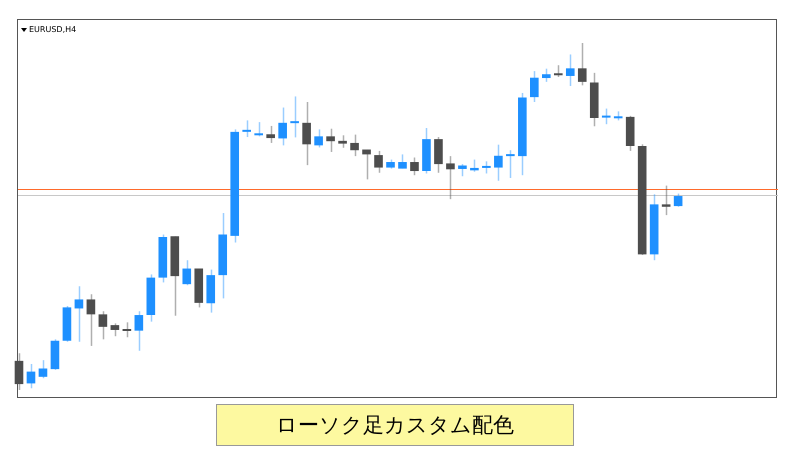  What do you see at coordinates (52, 29) in the screenshot?
I see `text: EURUSD,H4` at bounding box center [52, 29].